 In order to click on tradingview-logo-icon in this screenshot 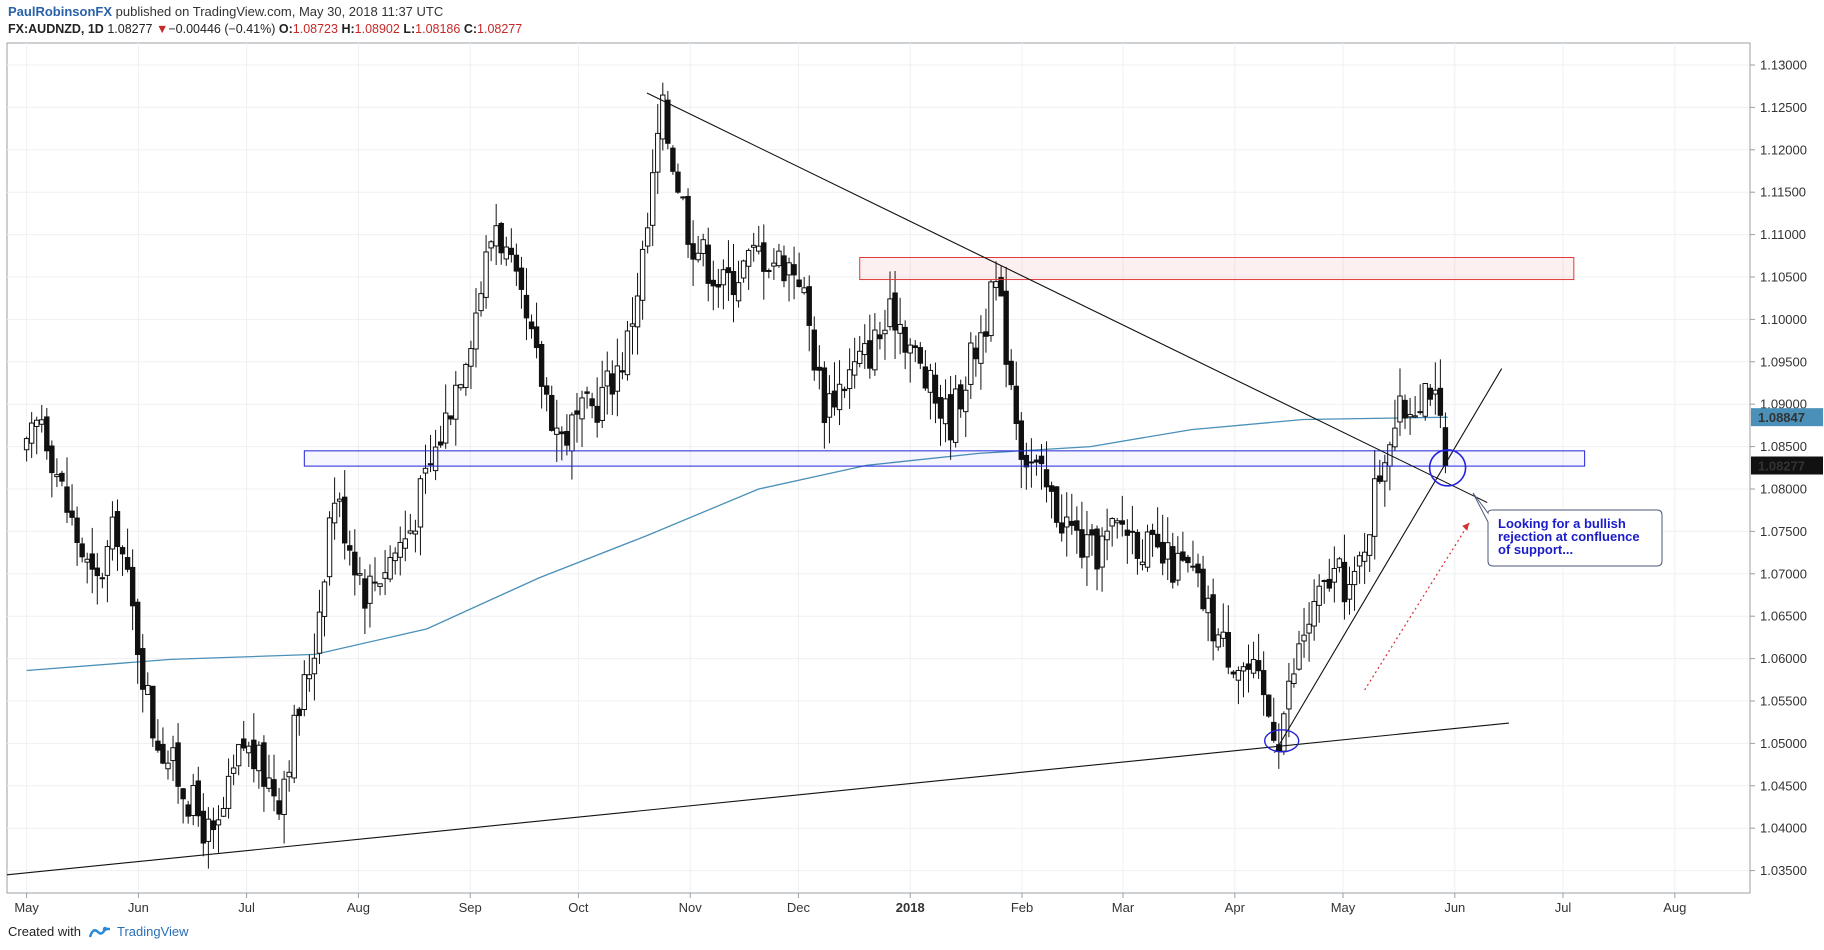, I will do `click(99, 931)`.